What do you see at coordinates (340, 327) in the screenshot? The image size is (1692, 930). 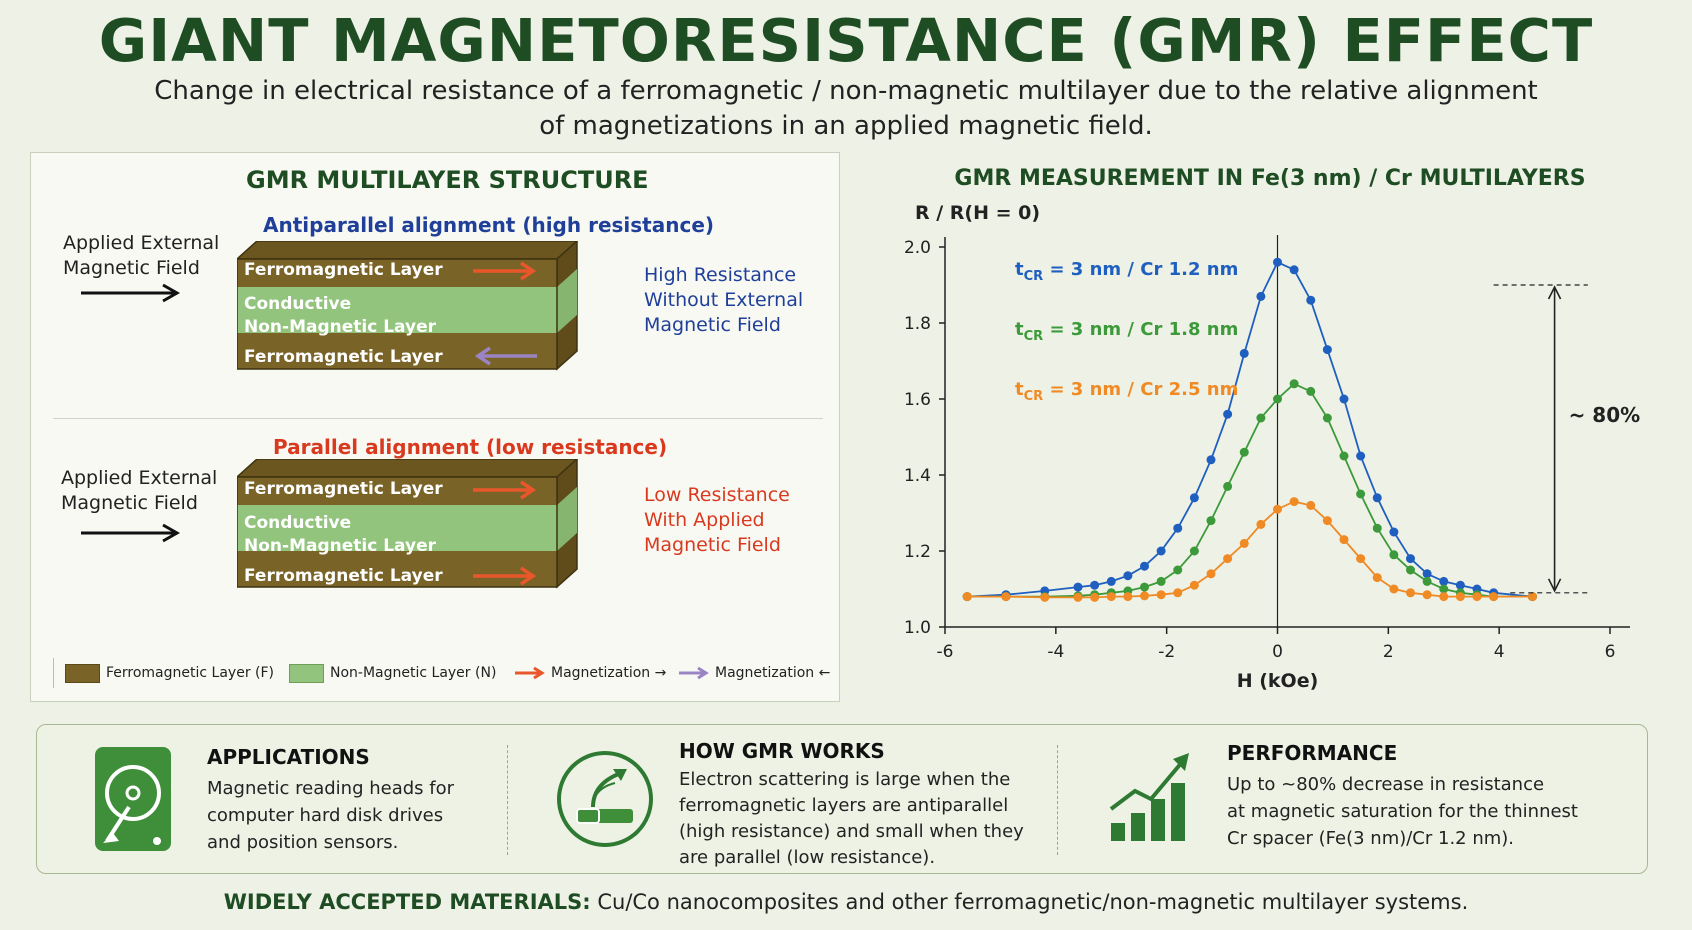 I see `layer-label-line: Non-Magnetic Layer` at bounding box center [340, 327].